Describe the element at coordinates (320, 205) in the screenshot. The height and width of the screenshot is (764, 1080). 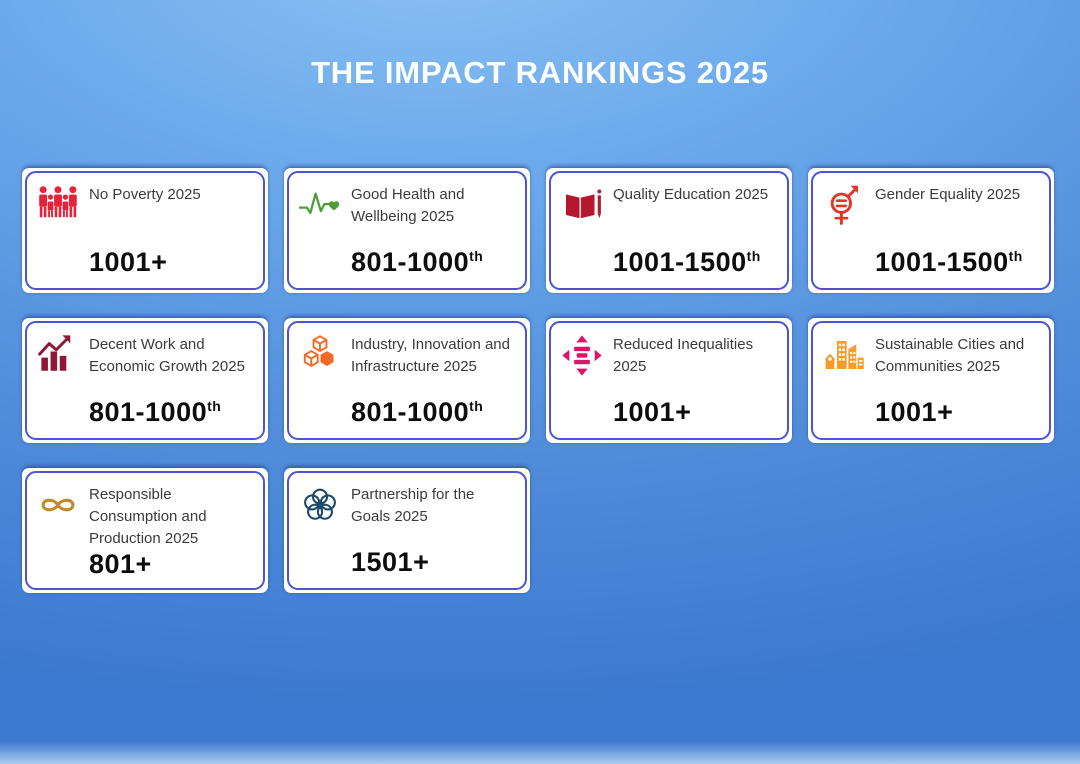
I see `good-health-icon` at that location.